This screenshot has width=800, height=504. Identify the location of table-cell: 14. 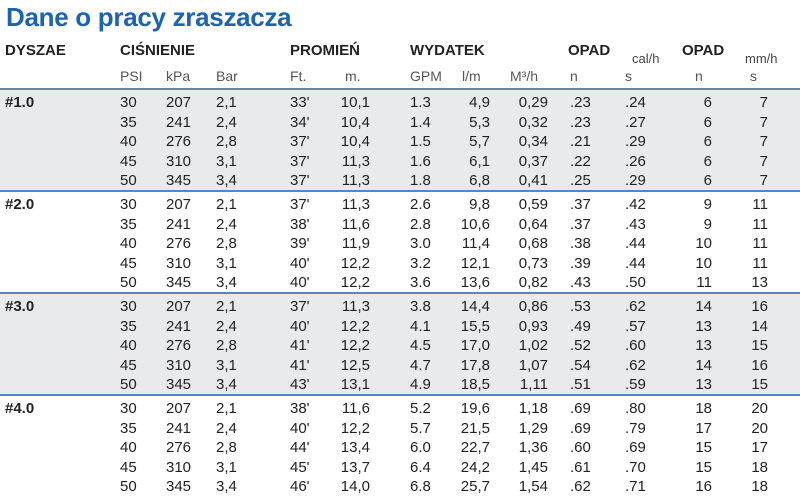
(759, 326).